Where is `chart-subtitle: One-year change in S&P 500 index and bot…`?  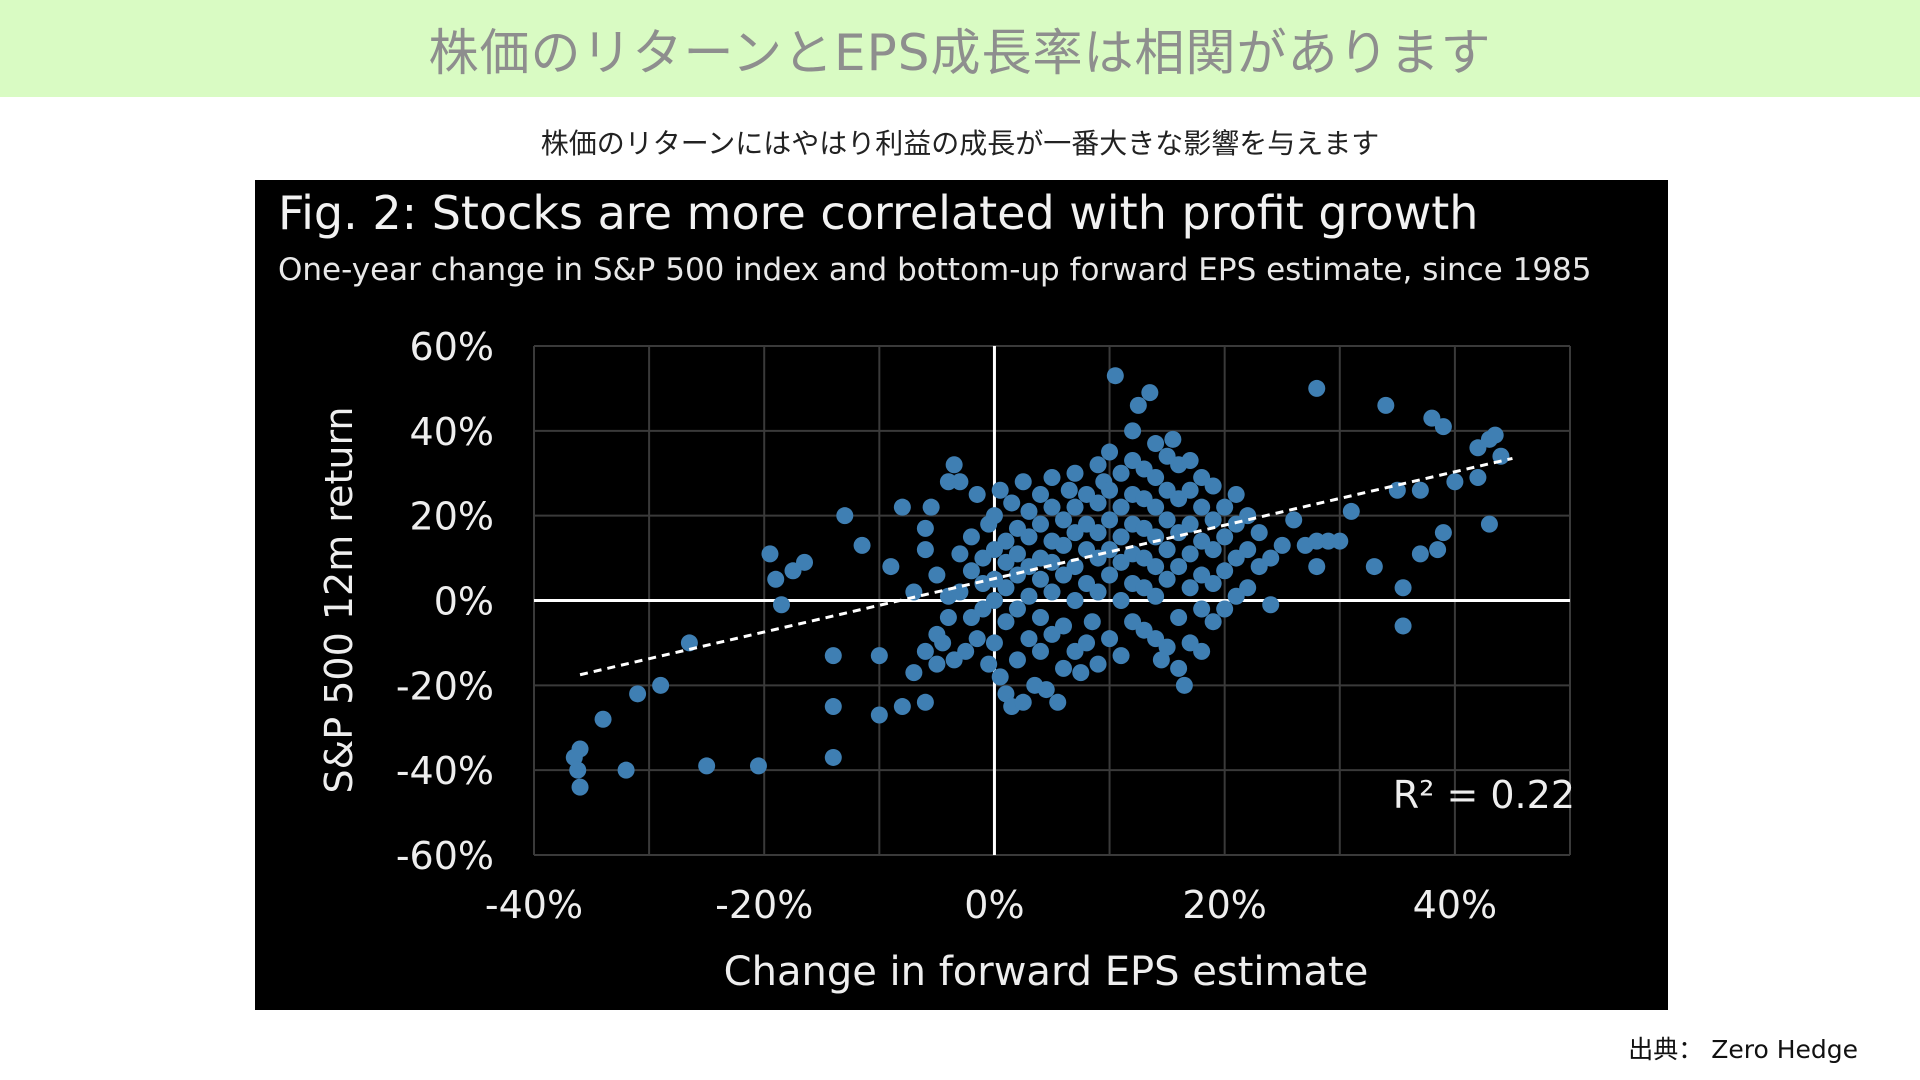 chart-subtitle: One-year change in S&P 500 index and bot… is located at coordinates (935, 270).